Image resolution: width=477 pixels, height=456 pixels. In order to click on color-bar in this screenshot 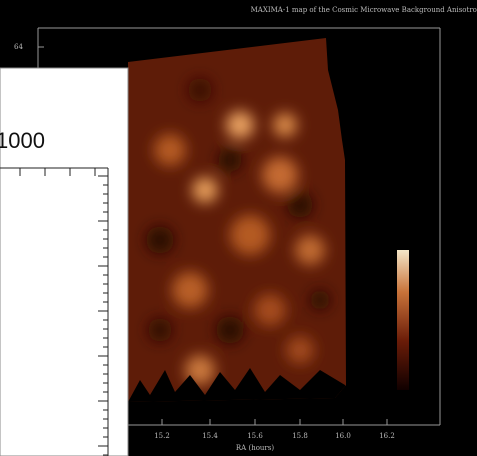, I will do `click(403, 320)`.